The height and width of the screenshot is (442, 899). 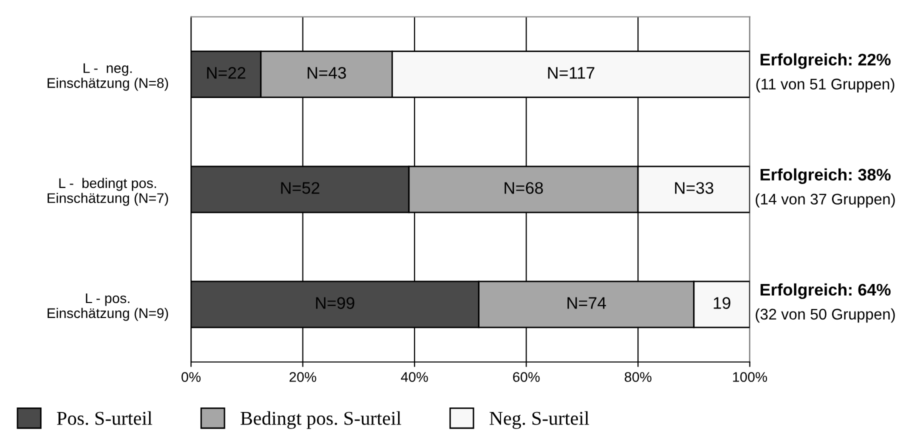 I want to click on text: (14 von 37 Gruppen), so click(x=825, y=200).